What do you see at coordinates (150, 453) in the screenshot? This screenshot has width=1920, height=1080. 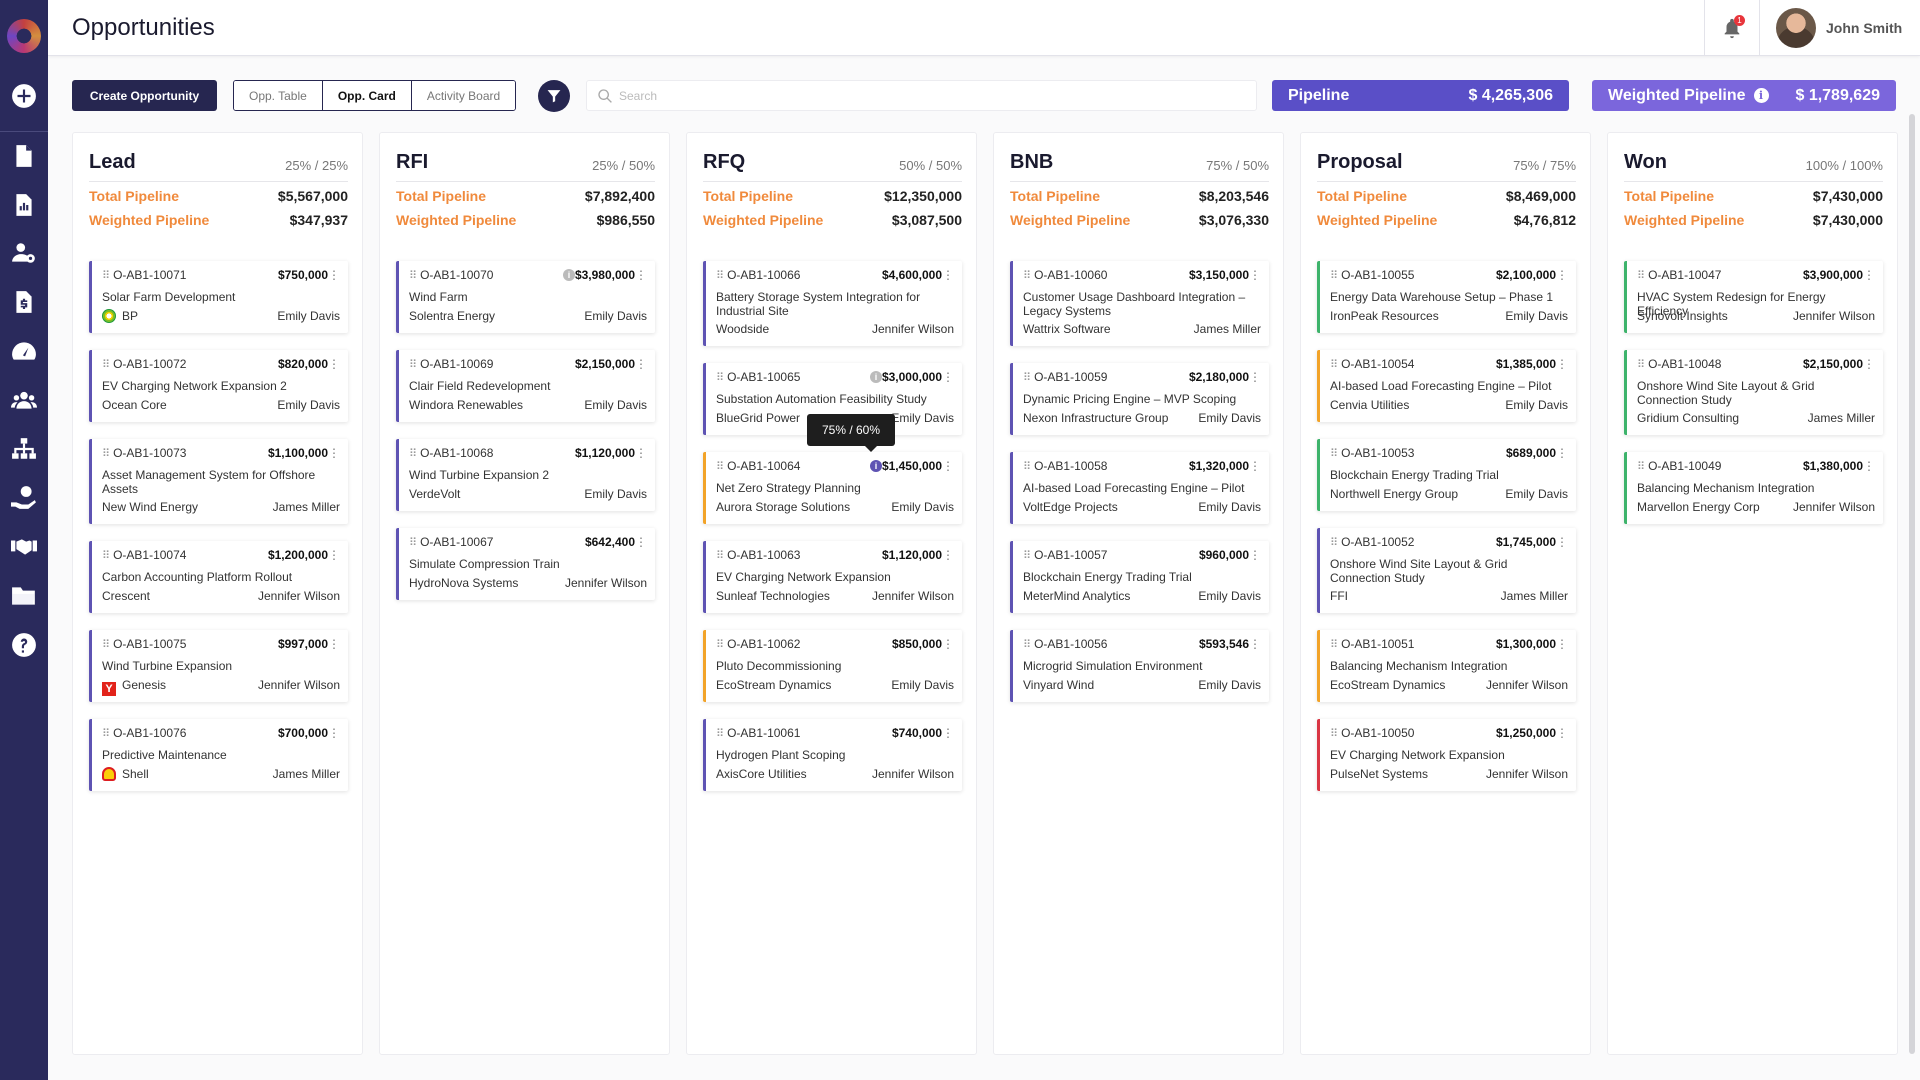 I see `opportunity-id: O-AB1-10073` at bounding box center [150, 453].